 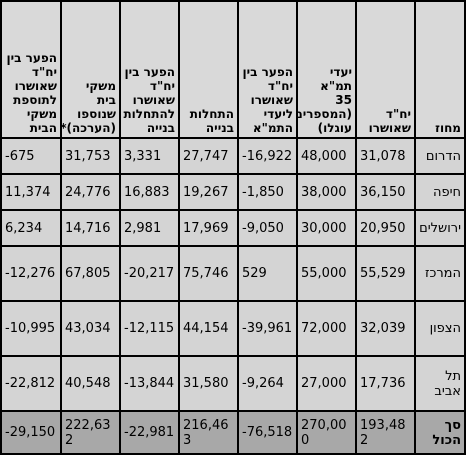 I want to click on header-households-added: משקי בית שנוספו (הערכה)*, so click(x=90, y=69).